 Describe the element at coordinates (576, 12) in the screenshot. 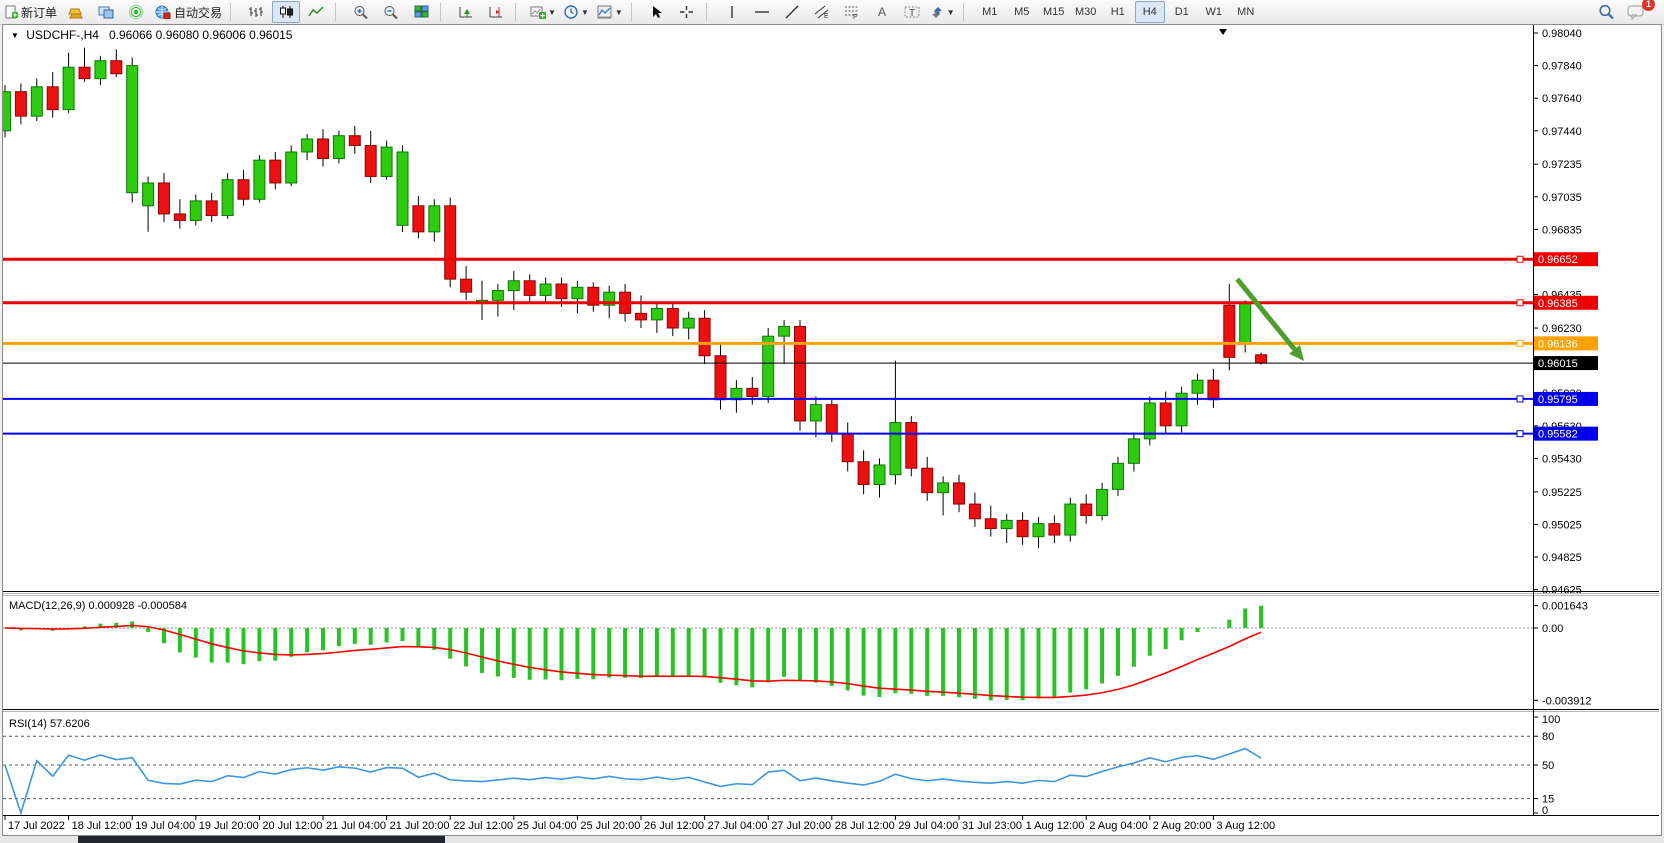

I see `periods-button: ▼` at that location.